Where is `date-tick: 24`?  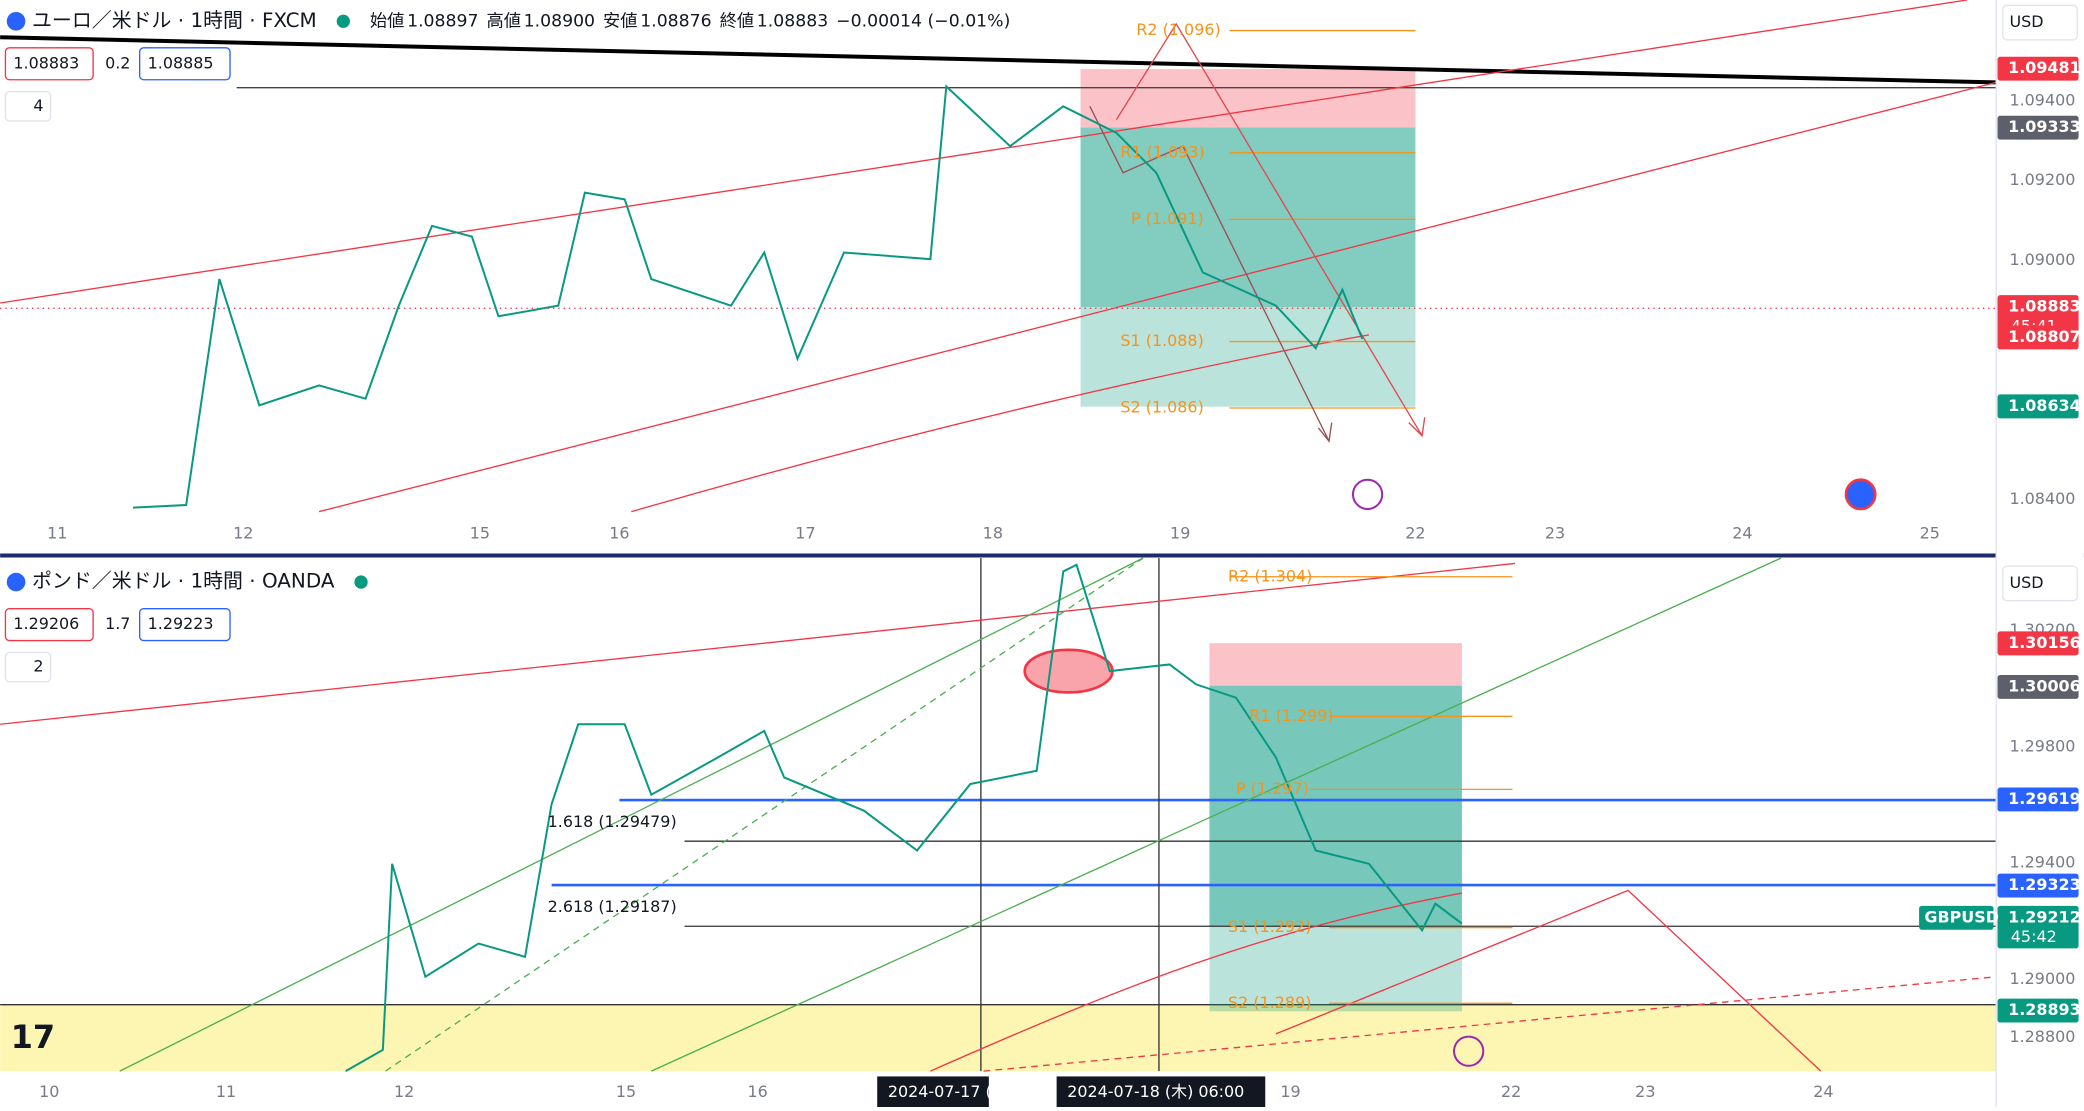
date-tick: 24 is located at coordinates (1742, 533).